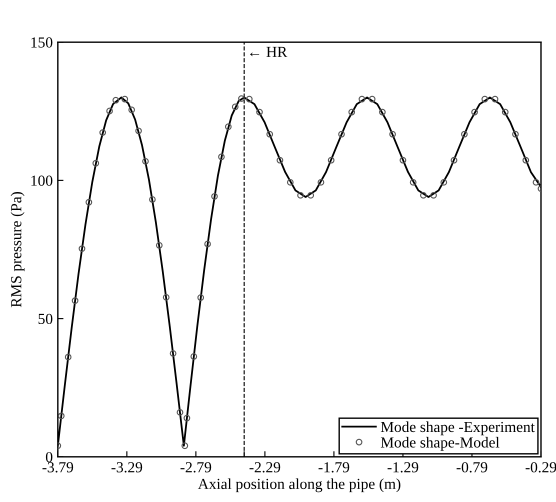 The height and width of the screenshot is (502, 556). What do you see at coordinates (49, 457) in the screenshot?
I see `y-tick-label: 0` at bounding box center [49, 457].